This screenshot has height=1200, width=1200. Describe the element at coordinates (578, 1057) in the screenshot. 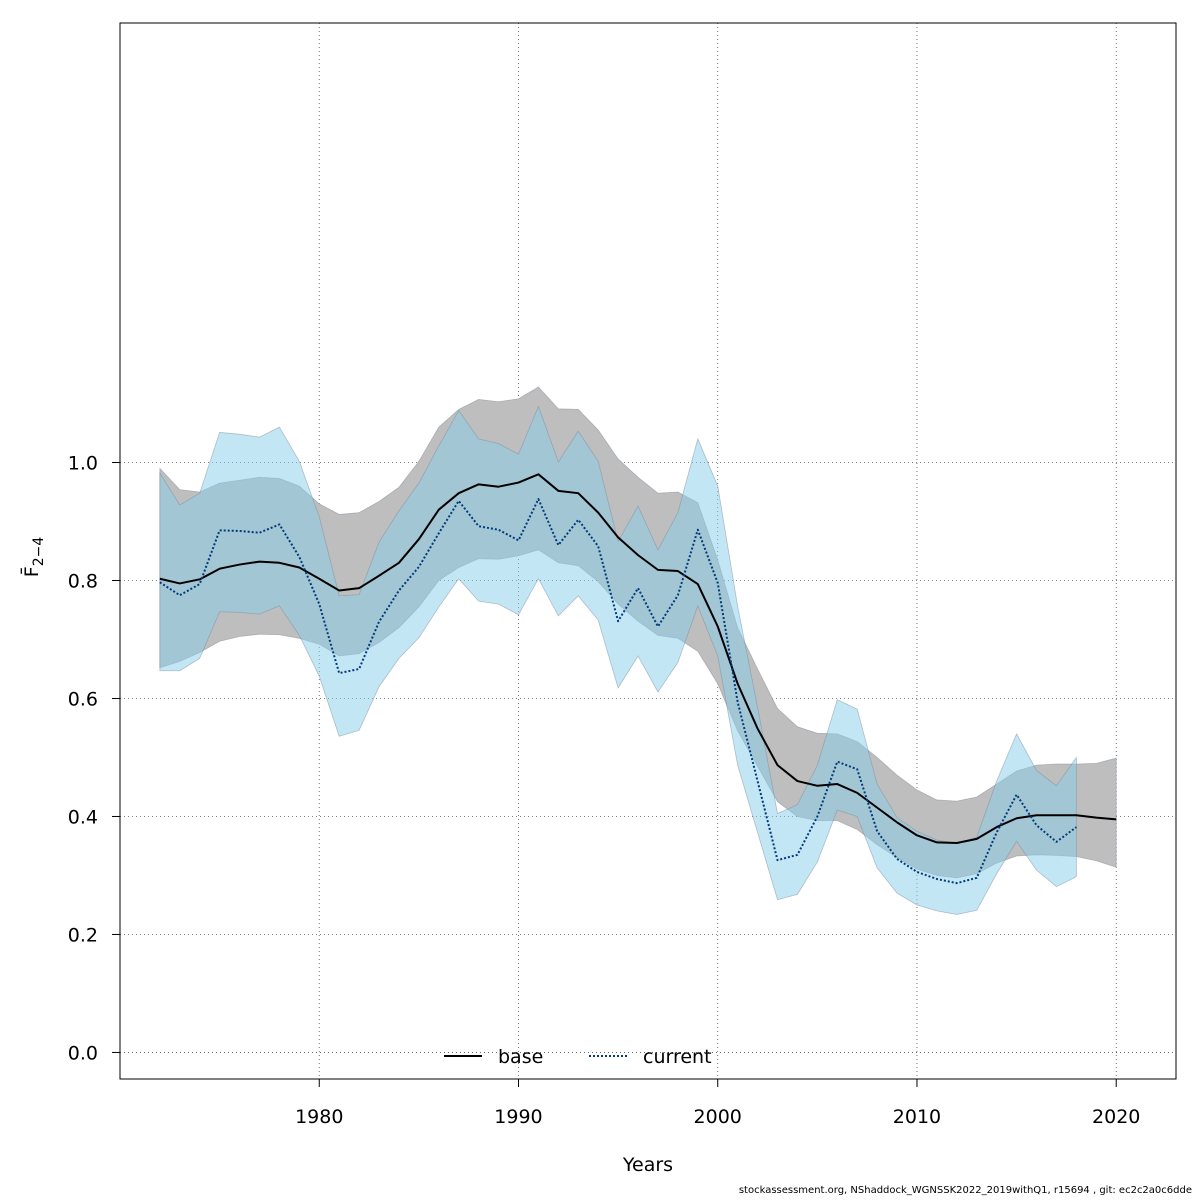

I see `legend: base current` at that location.